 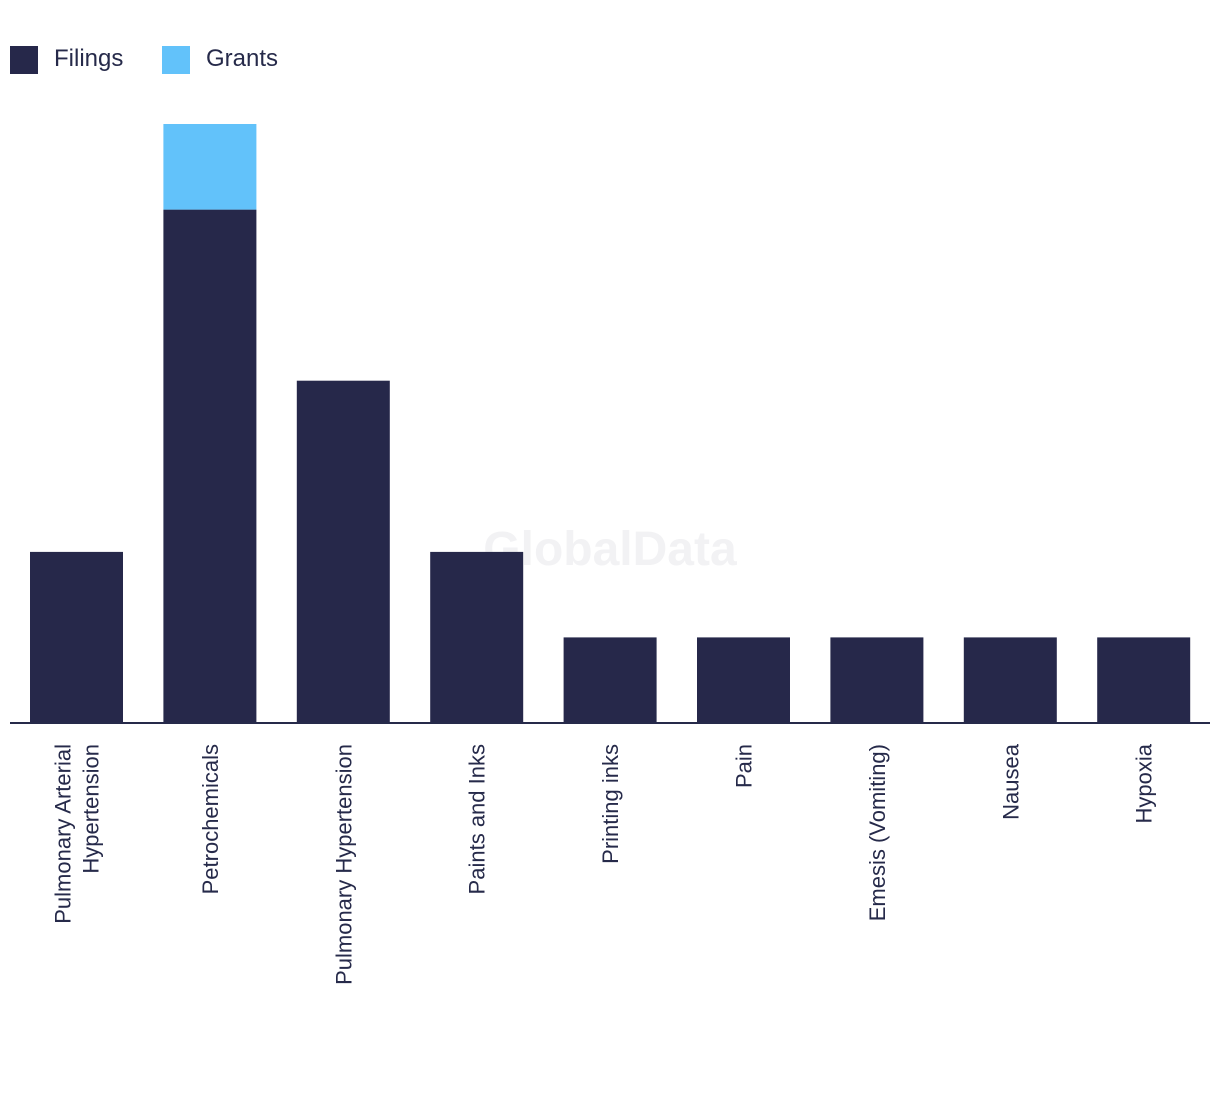 What do you see at coordinates (63, 834) in the screenshot?
I see `x-tick-label: Pulmonary Arterial` at bounding box center [63, 834].